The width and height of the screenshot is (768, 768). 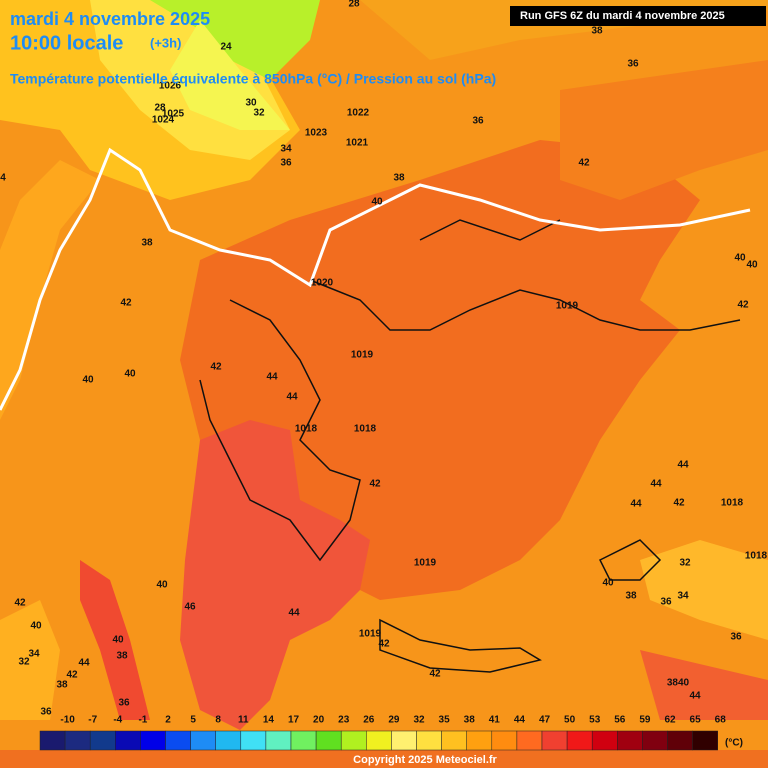 What do you see at coordinates (190, 607) in the screenshot?
I see `contour-label: 46` at bounding box center [190, 607].